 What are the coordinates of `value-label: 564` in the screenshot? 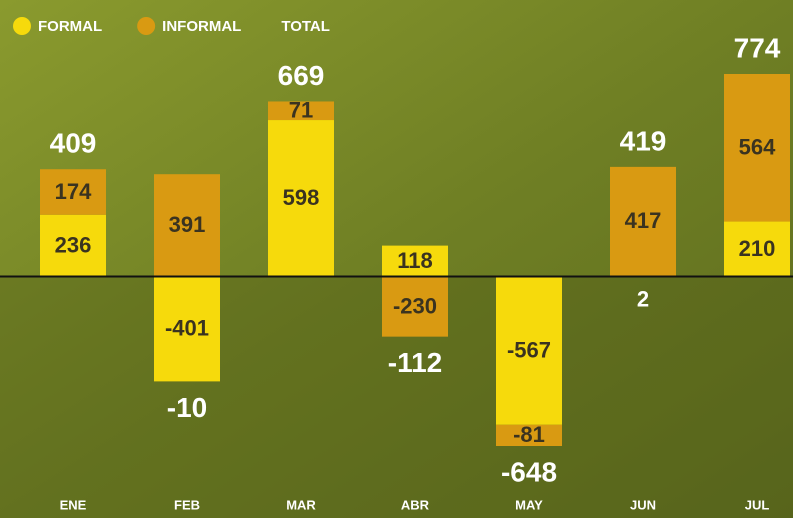 It's located at (757, 147).